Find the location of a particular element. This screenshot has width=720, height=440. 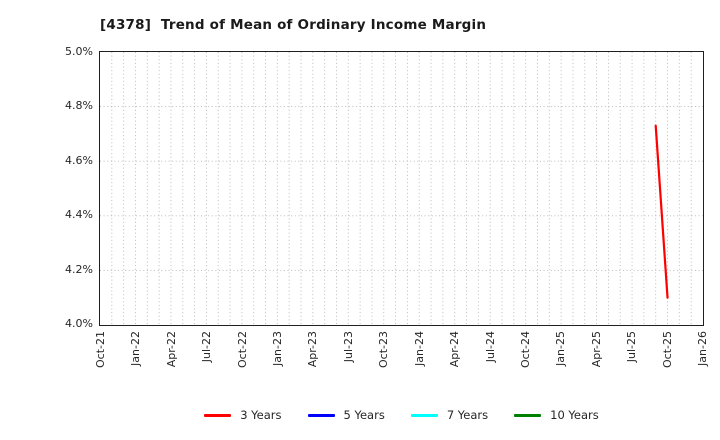

legend-label: 7 Years is located at coordinates (467, 415).